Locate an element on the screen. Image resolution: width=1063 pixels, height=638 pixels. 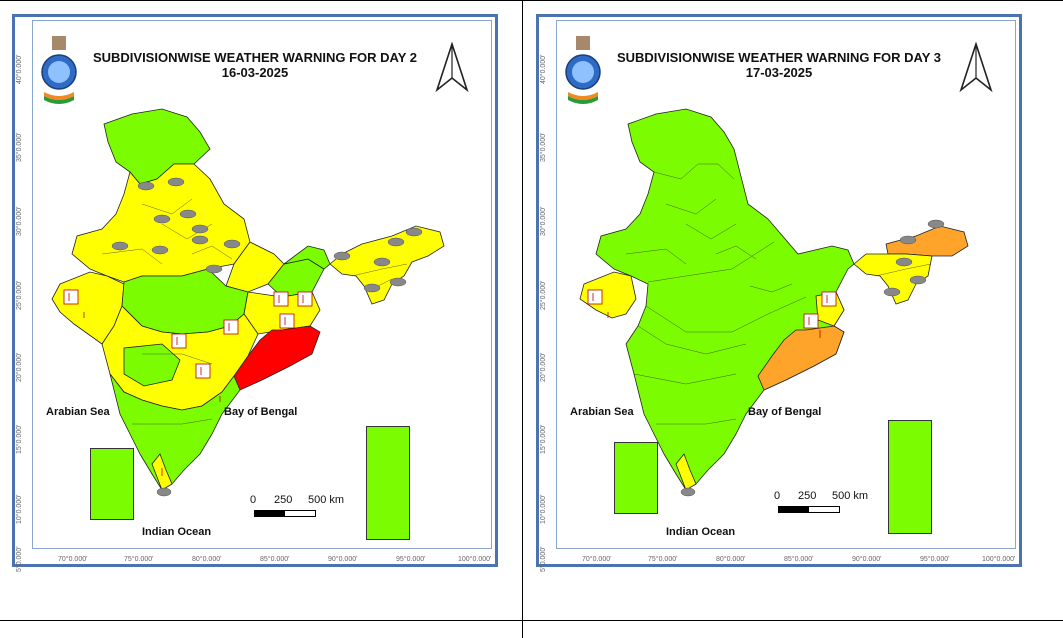
title-date: 16-03-2025 is located at coordinates (255, 72).